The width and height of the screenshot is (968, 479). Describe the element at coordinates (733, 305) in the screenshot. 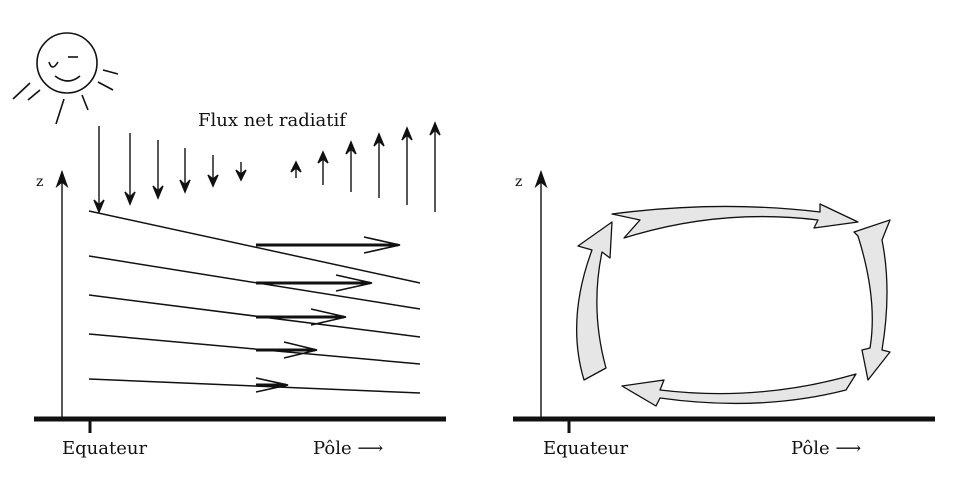

I see `circulation-cell` at that location.